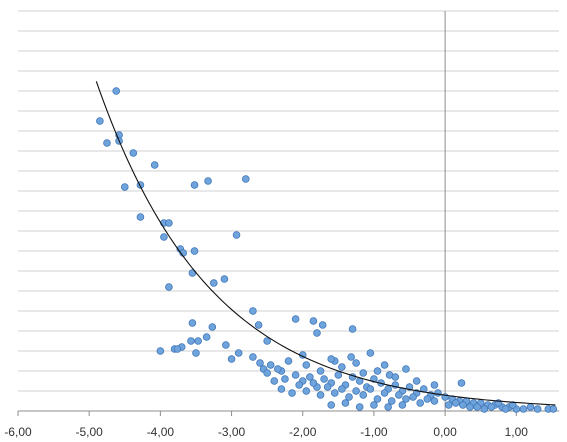  I want to click on x-tick-label: -6,00, so click(18, 432).